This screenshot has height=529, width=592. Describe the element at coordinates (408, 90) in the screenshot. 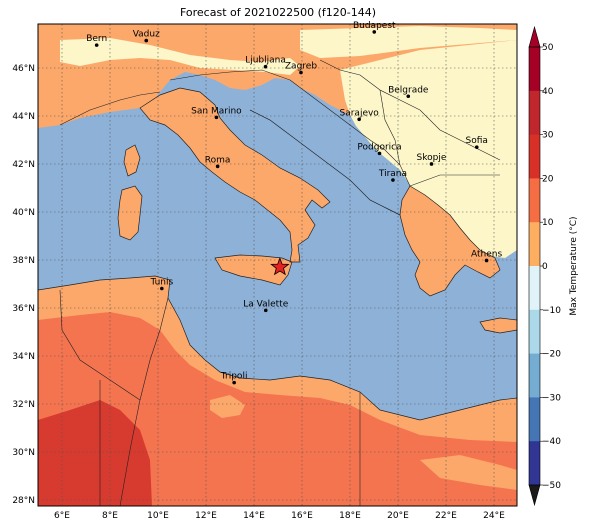

I see `city-label: Belgrade` at that location.